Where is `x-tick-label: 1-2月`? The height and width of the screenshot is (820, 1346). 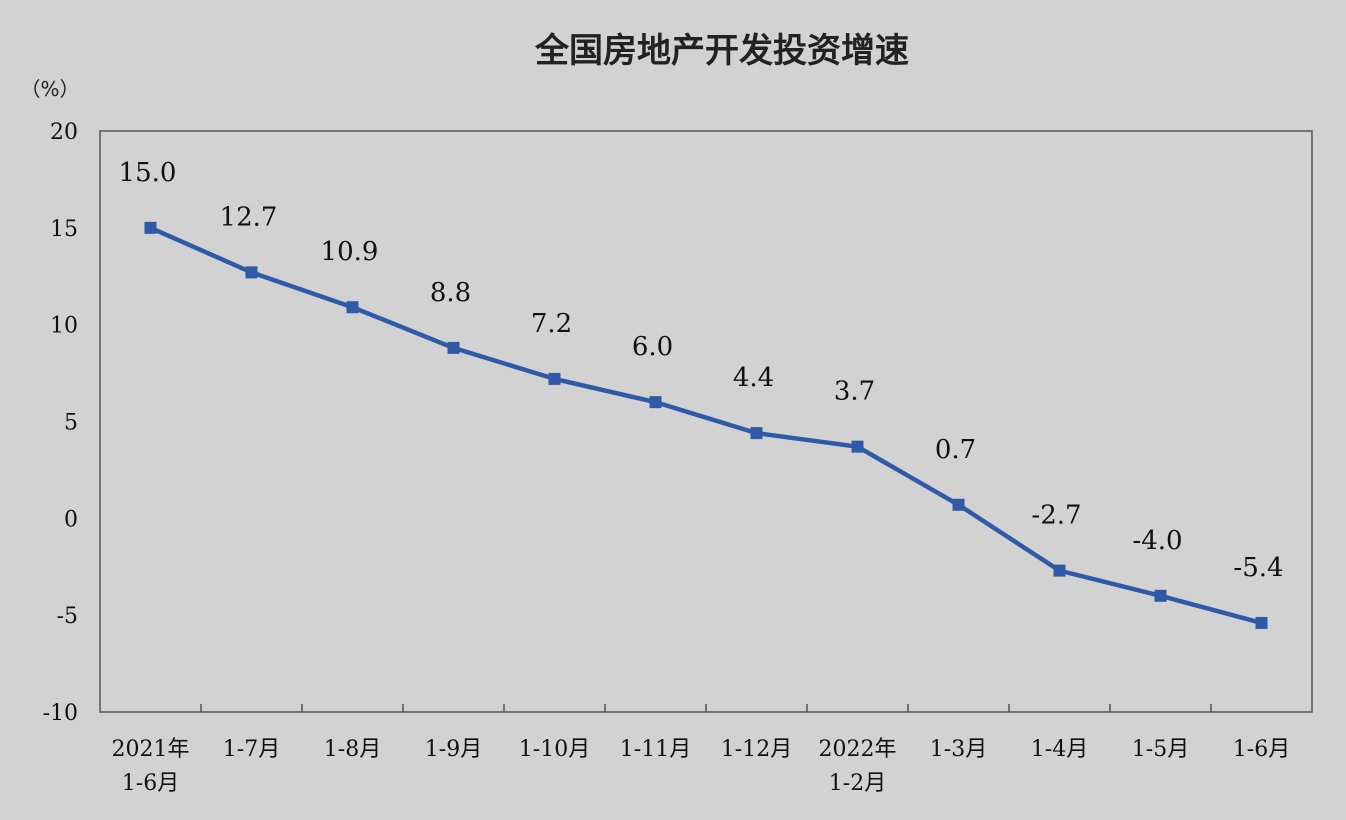 x-tick-label: 1-2月 is located at coordinates (857, 783).